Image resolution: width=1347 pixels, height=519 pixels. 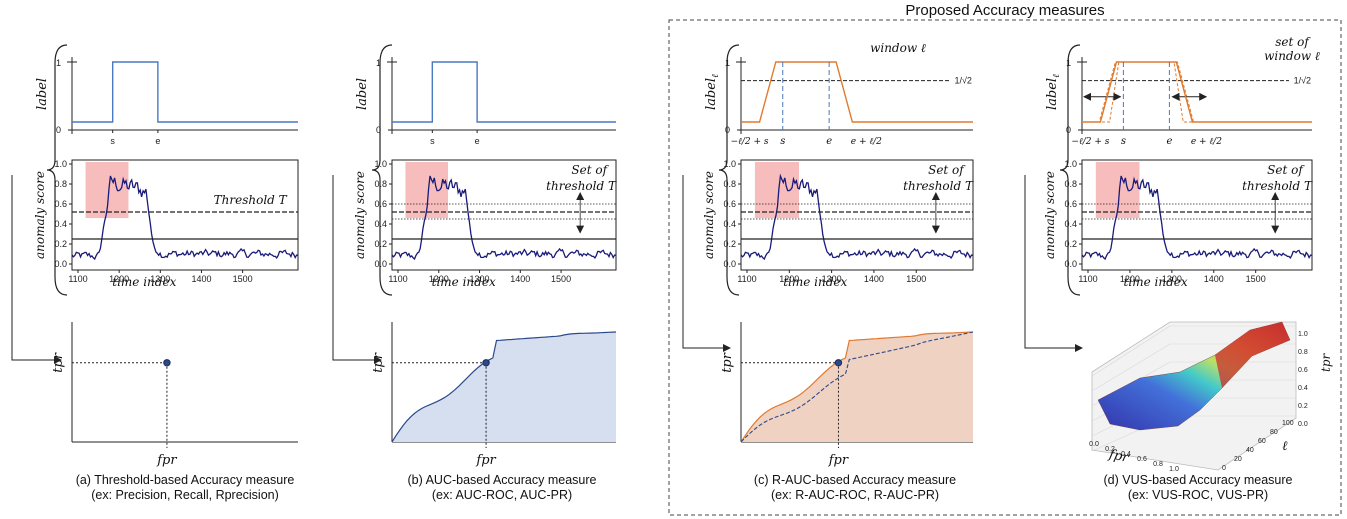 I want to click on caption-a-title: (a) Threshold-based Accuracy measure, so click(x=185, y=480).